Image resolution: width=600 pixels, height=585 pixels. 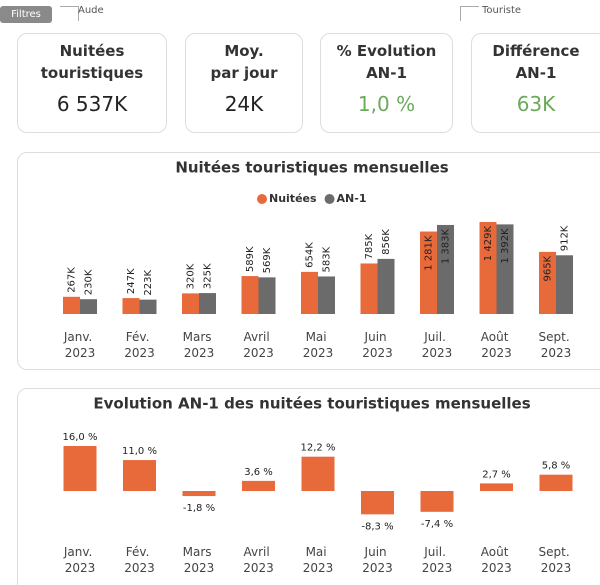 What do you see at coordinates (565, 238) in the screenshot?
I see `data-label: 912K` at bounding box center [565, 238].